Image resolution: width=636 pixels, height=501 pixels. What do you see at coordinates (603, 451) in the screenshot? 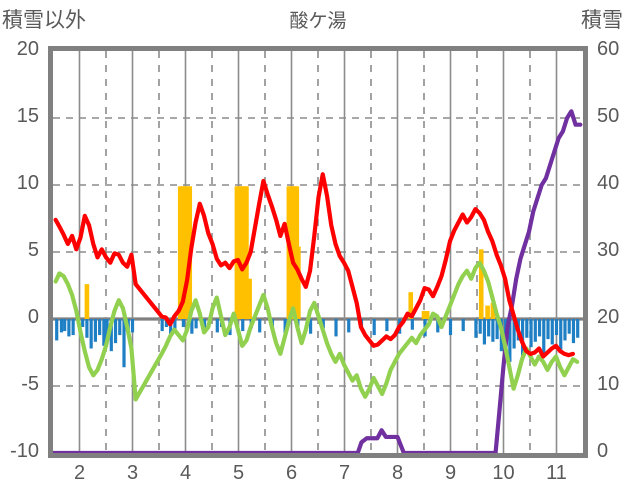
I see `y-axis-tick-right: 0` at bounding box center [603, 451].